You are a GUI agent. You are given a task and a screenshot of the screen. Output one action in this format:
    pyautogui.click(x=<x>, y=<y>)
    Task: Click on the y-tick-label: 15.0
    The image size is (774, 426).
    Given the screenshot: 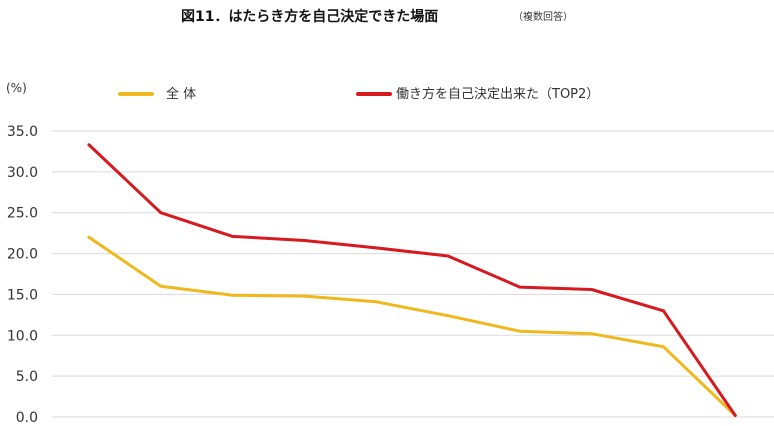 What is the action you would take?
    pyautogui.click(x=22, y=295)
    